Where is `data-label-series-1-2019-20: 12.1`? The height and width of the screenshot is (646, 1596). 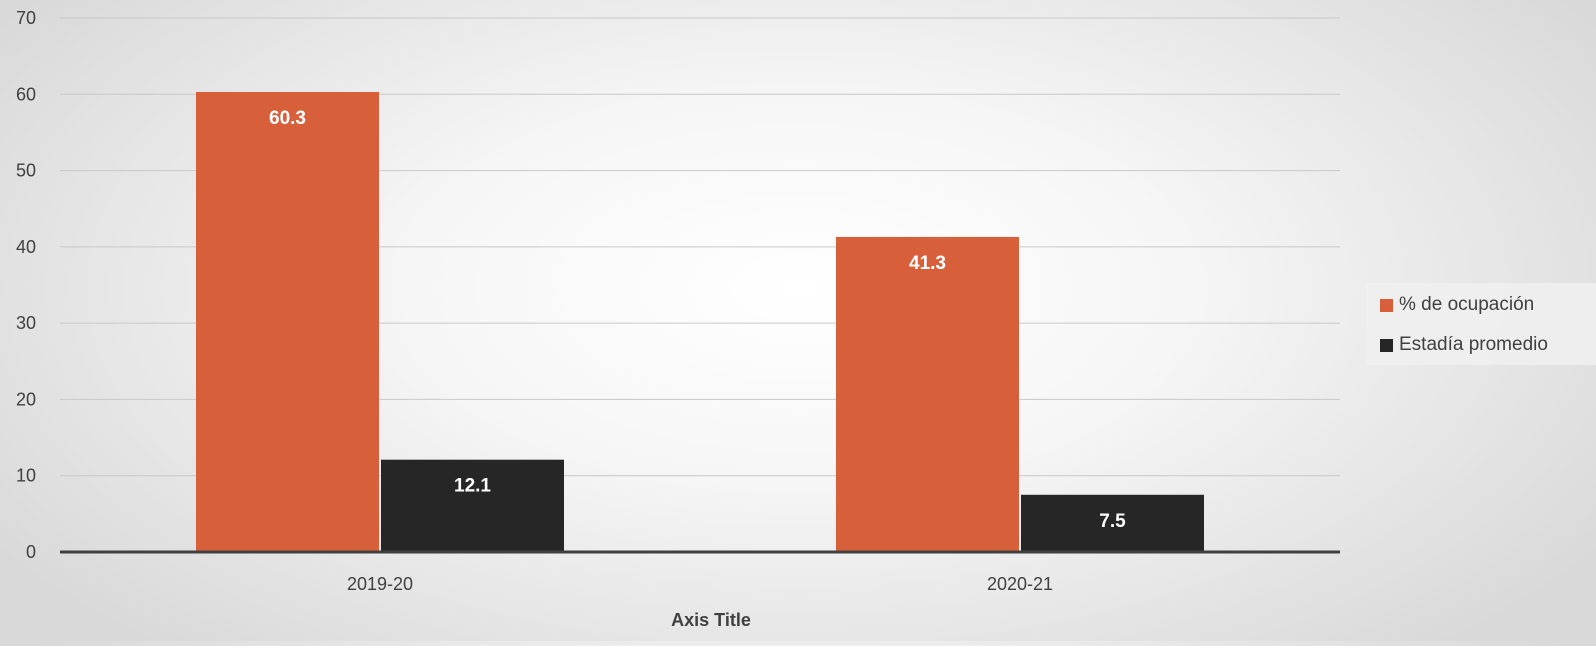 data-label-series-1-2019-20: 12.1 is located at coordinates (472, 486).